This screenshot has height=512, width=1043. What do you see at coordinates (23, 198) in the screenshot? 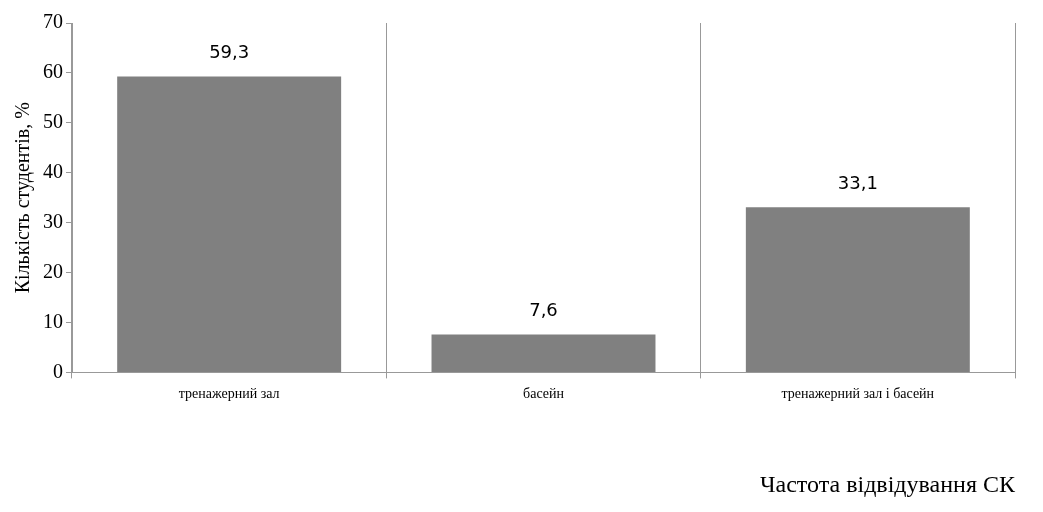
I see `y-axis-title: Кількість студентів, %` at bounding box center [23, 198].